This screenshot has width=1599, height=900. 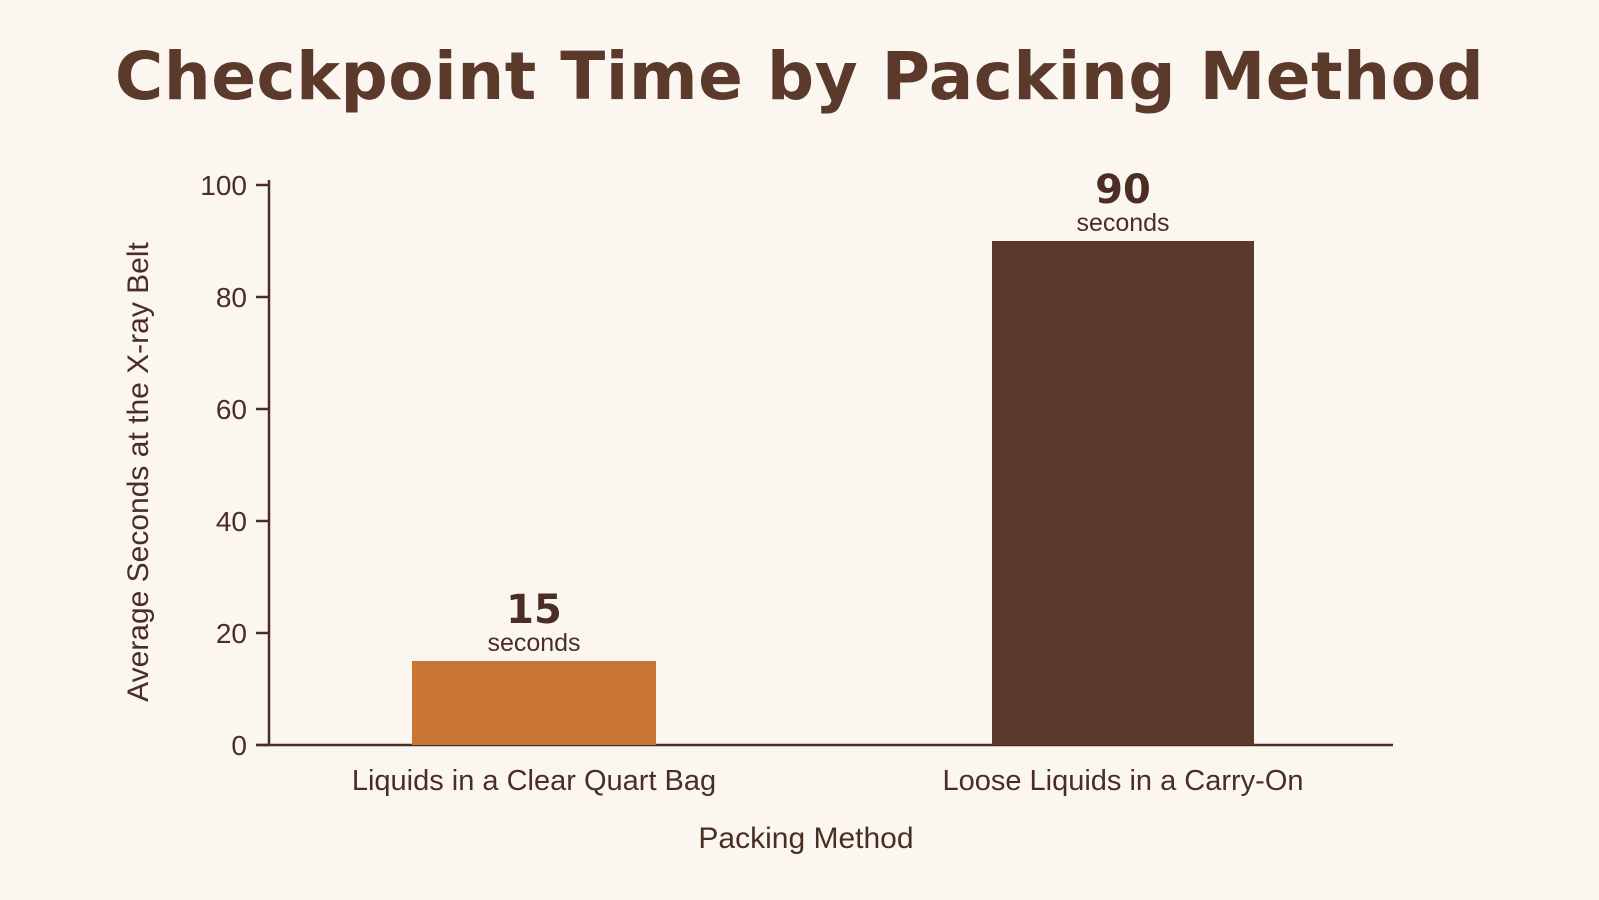 I want to click on x-category-label: Loose Liquids in a Carry-On, so click(x=1122, y=781).